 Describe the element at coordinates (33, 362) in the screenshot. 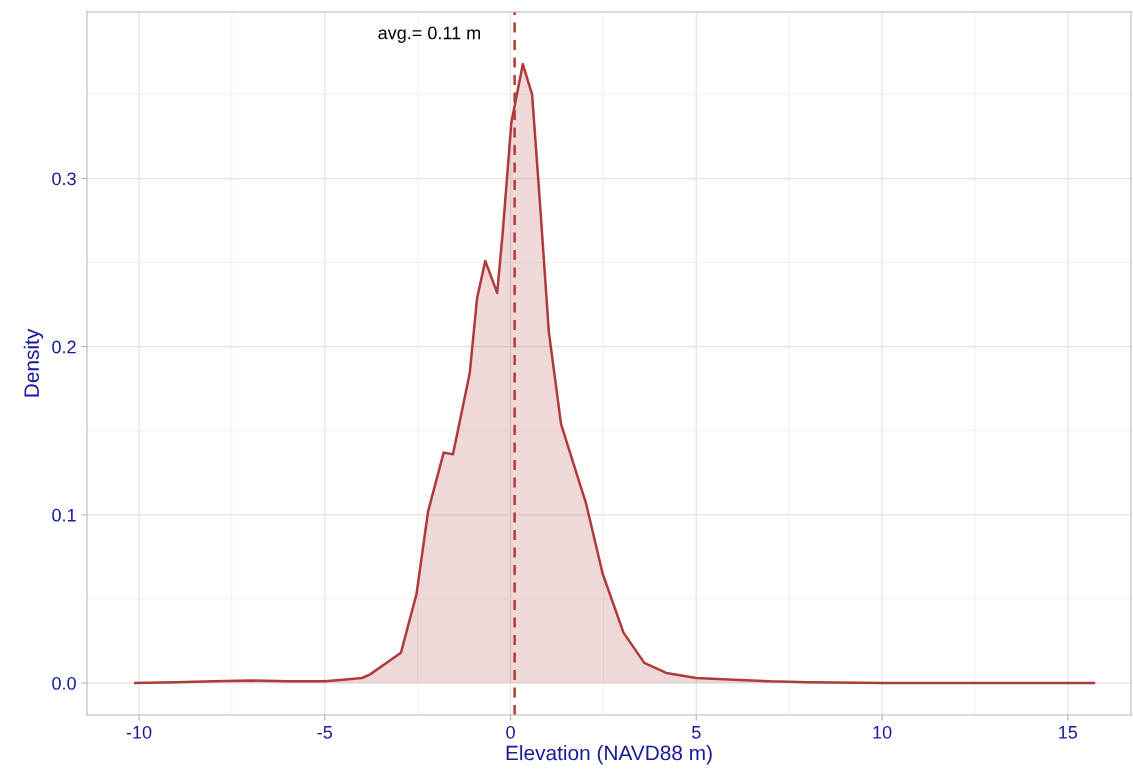

I see `y-axis-title: Density` at that location.